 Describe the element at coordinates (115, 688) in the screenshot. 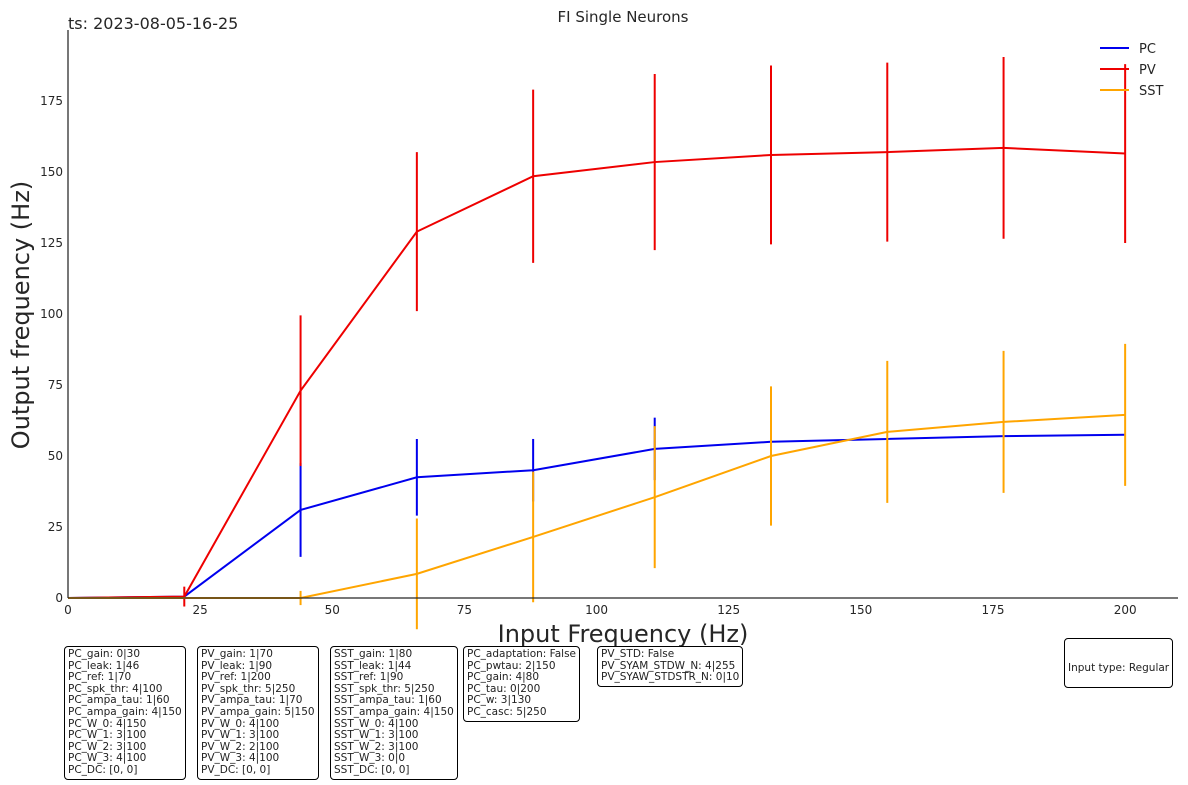

I see `param-line: PC_spk_thr: 4|100` at that location.